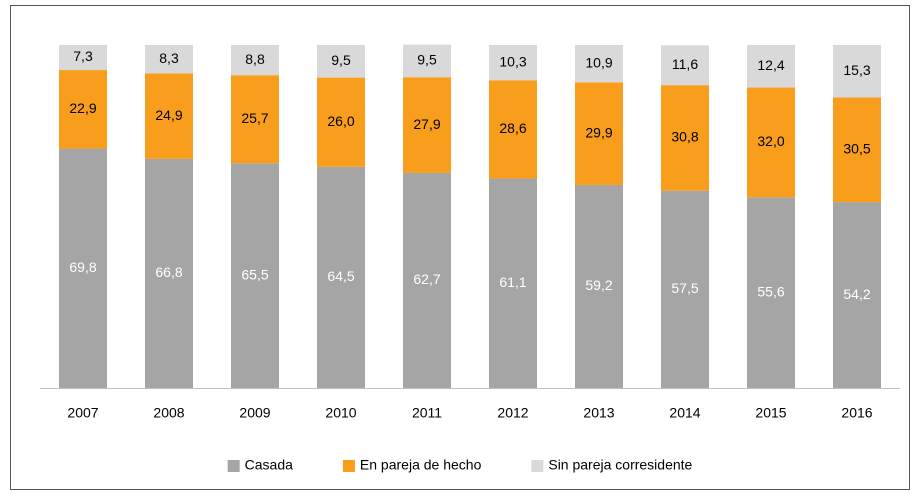 This screenshot has width=920, height=494. I want to click on legend-label: Sin pareja corresidente, so click(620, 465).